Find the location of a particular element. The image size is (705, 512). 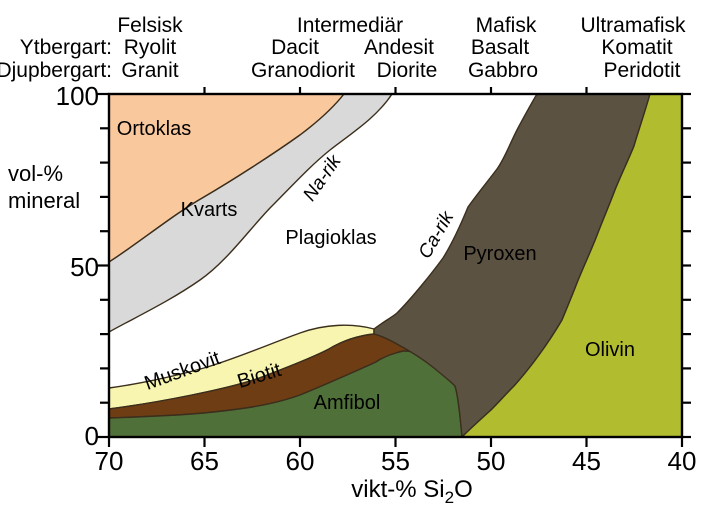

x-axis-top-ticks is located at coordinates (395, 90).